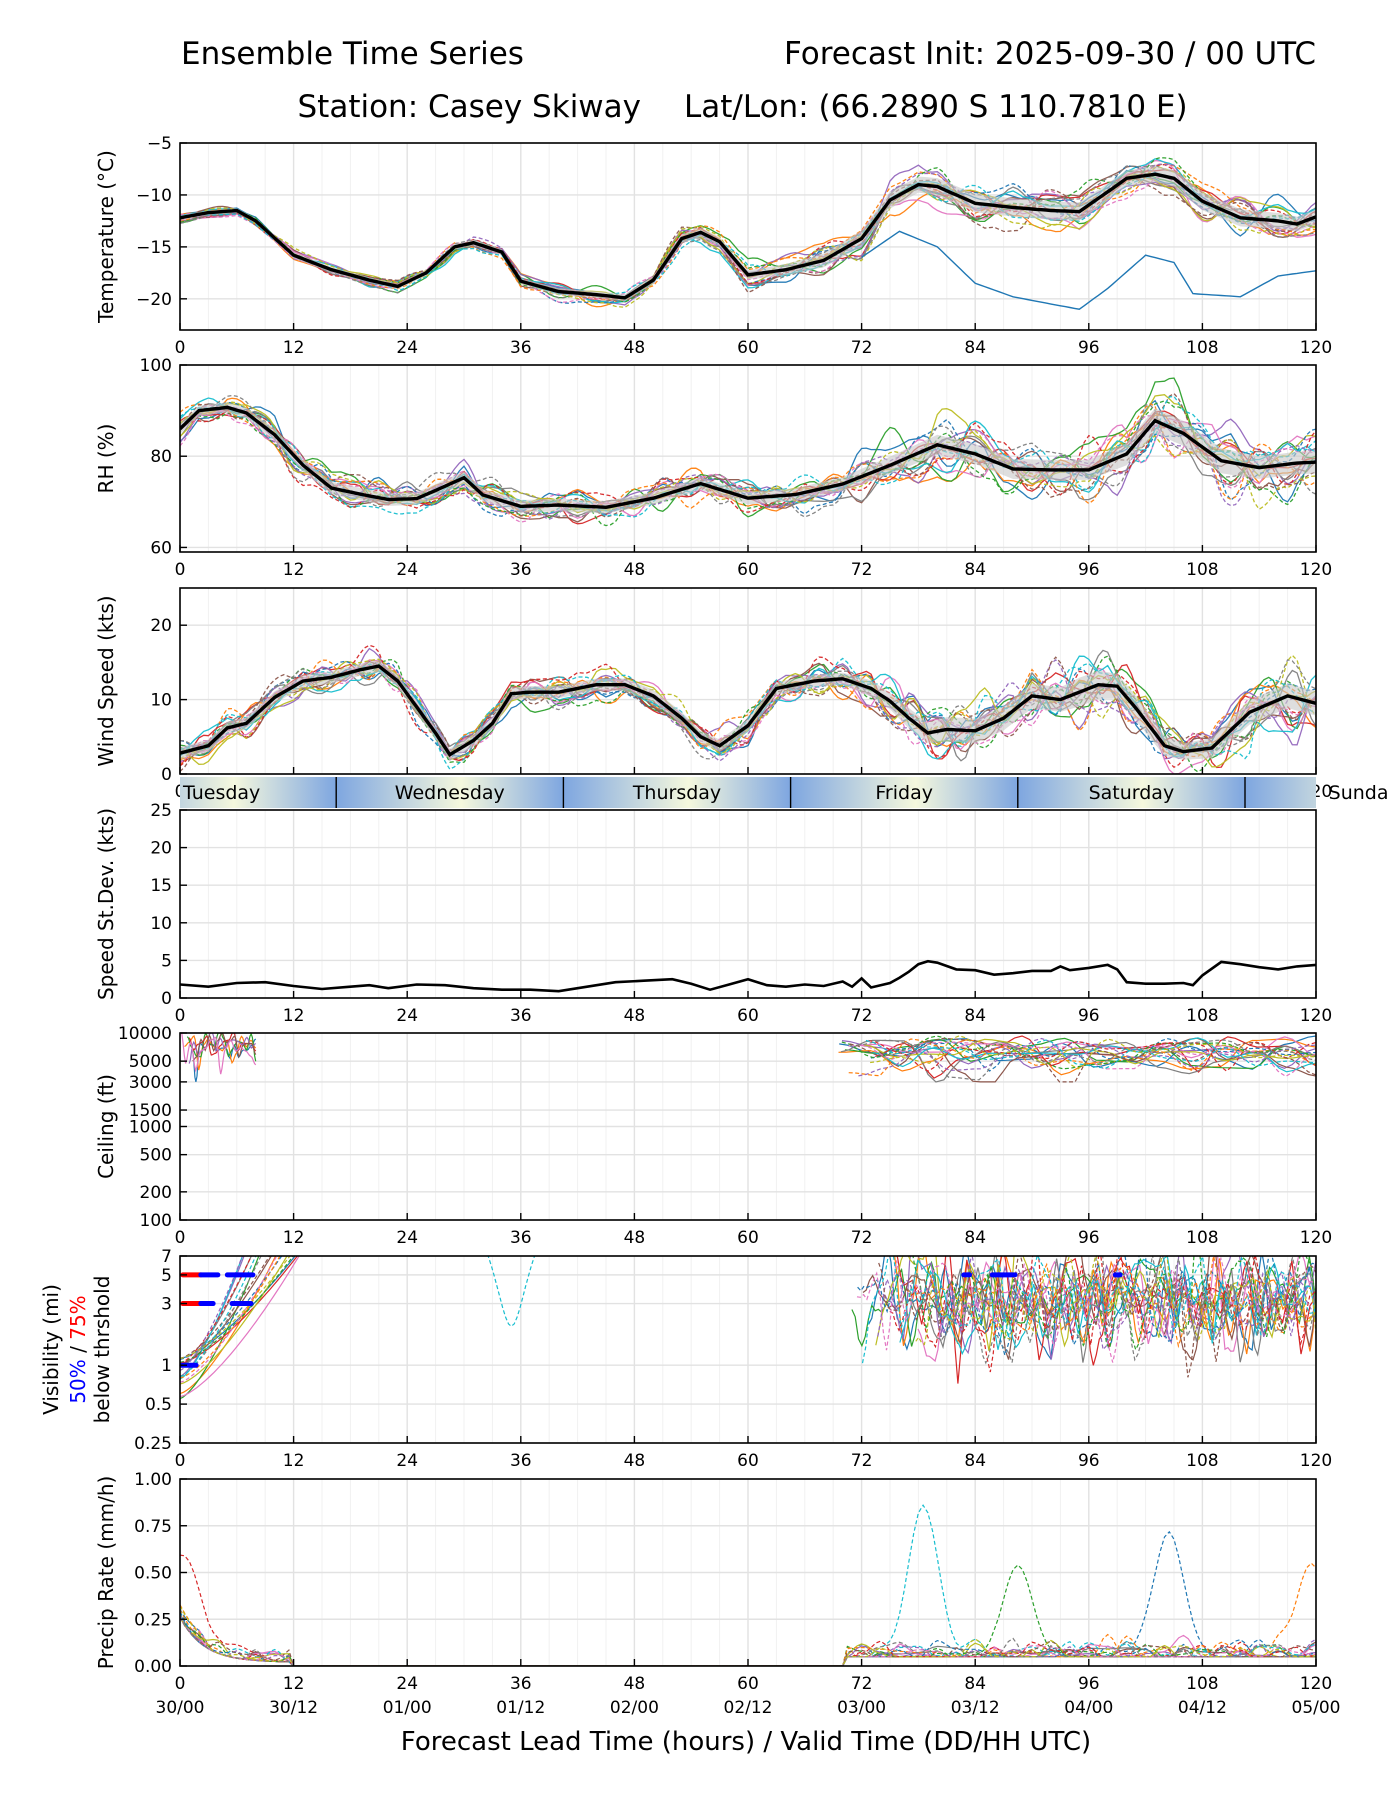 The height and width of the screenshot is (1800, 1400). Describe the element at coordinates (180, 1708) in the screenshot. I see `precip-valid-time-0: 30/00` at that location.